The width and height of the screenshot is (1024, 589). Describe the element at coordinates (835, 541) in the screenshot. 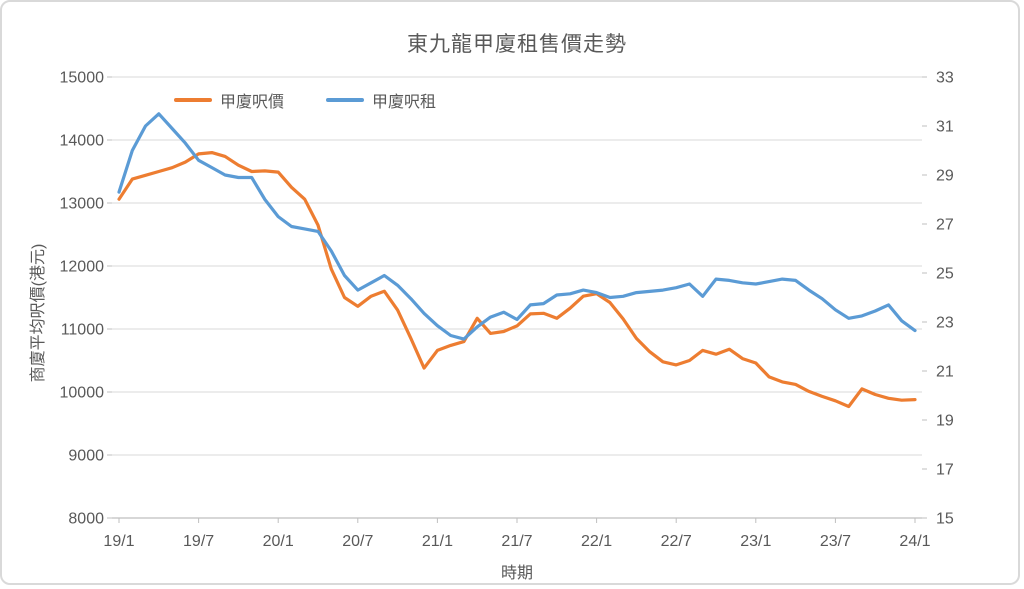

I see `x-tick-label: 23/7` at that location.